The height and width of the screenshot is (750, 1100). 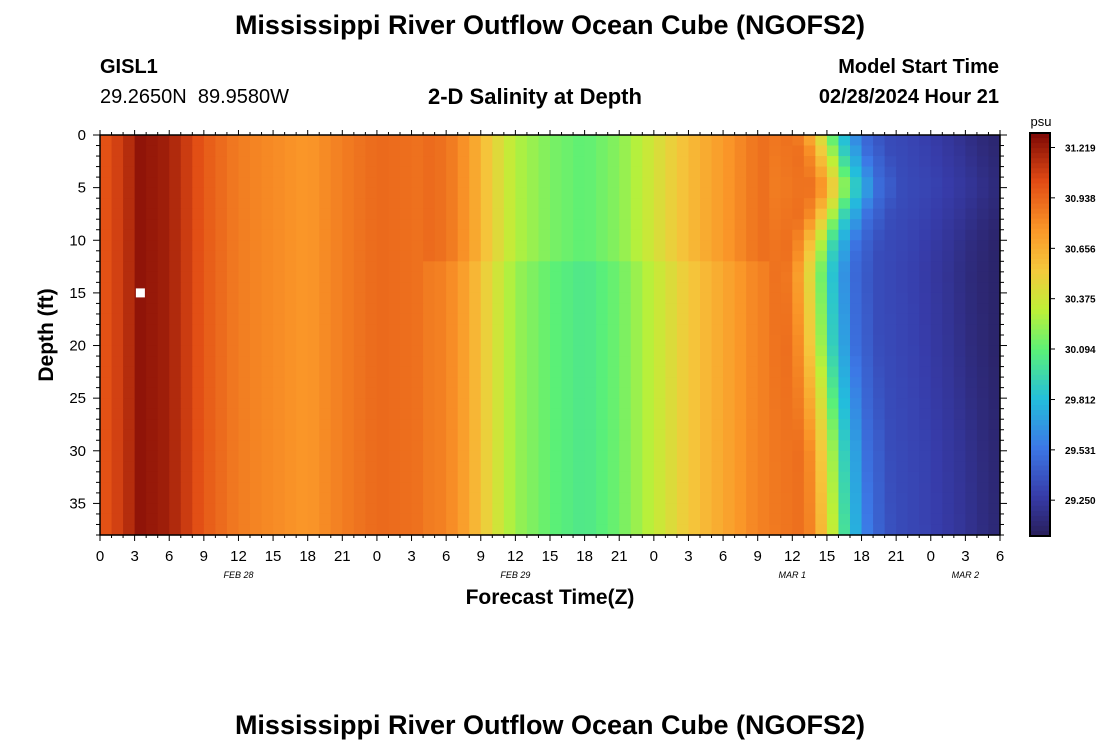 I want to click on x-tick-label: 0, so click(x=931, y=556).